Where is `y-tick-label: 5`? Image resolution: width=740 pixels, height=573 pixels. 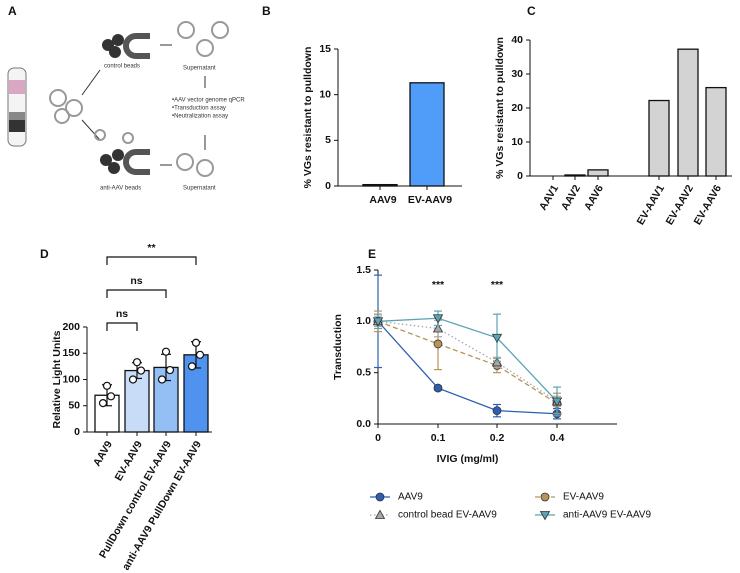
y-tick-label: 5 is located at coordinates (328, 140).